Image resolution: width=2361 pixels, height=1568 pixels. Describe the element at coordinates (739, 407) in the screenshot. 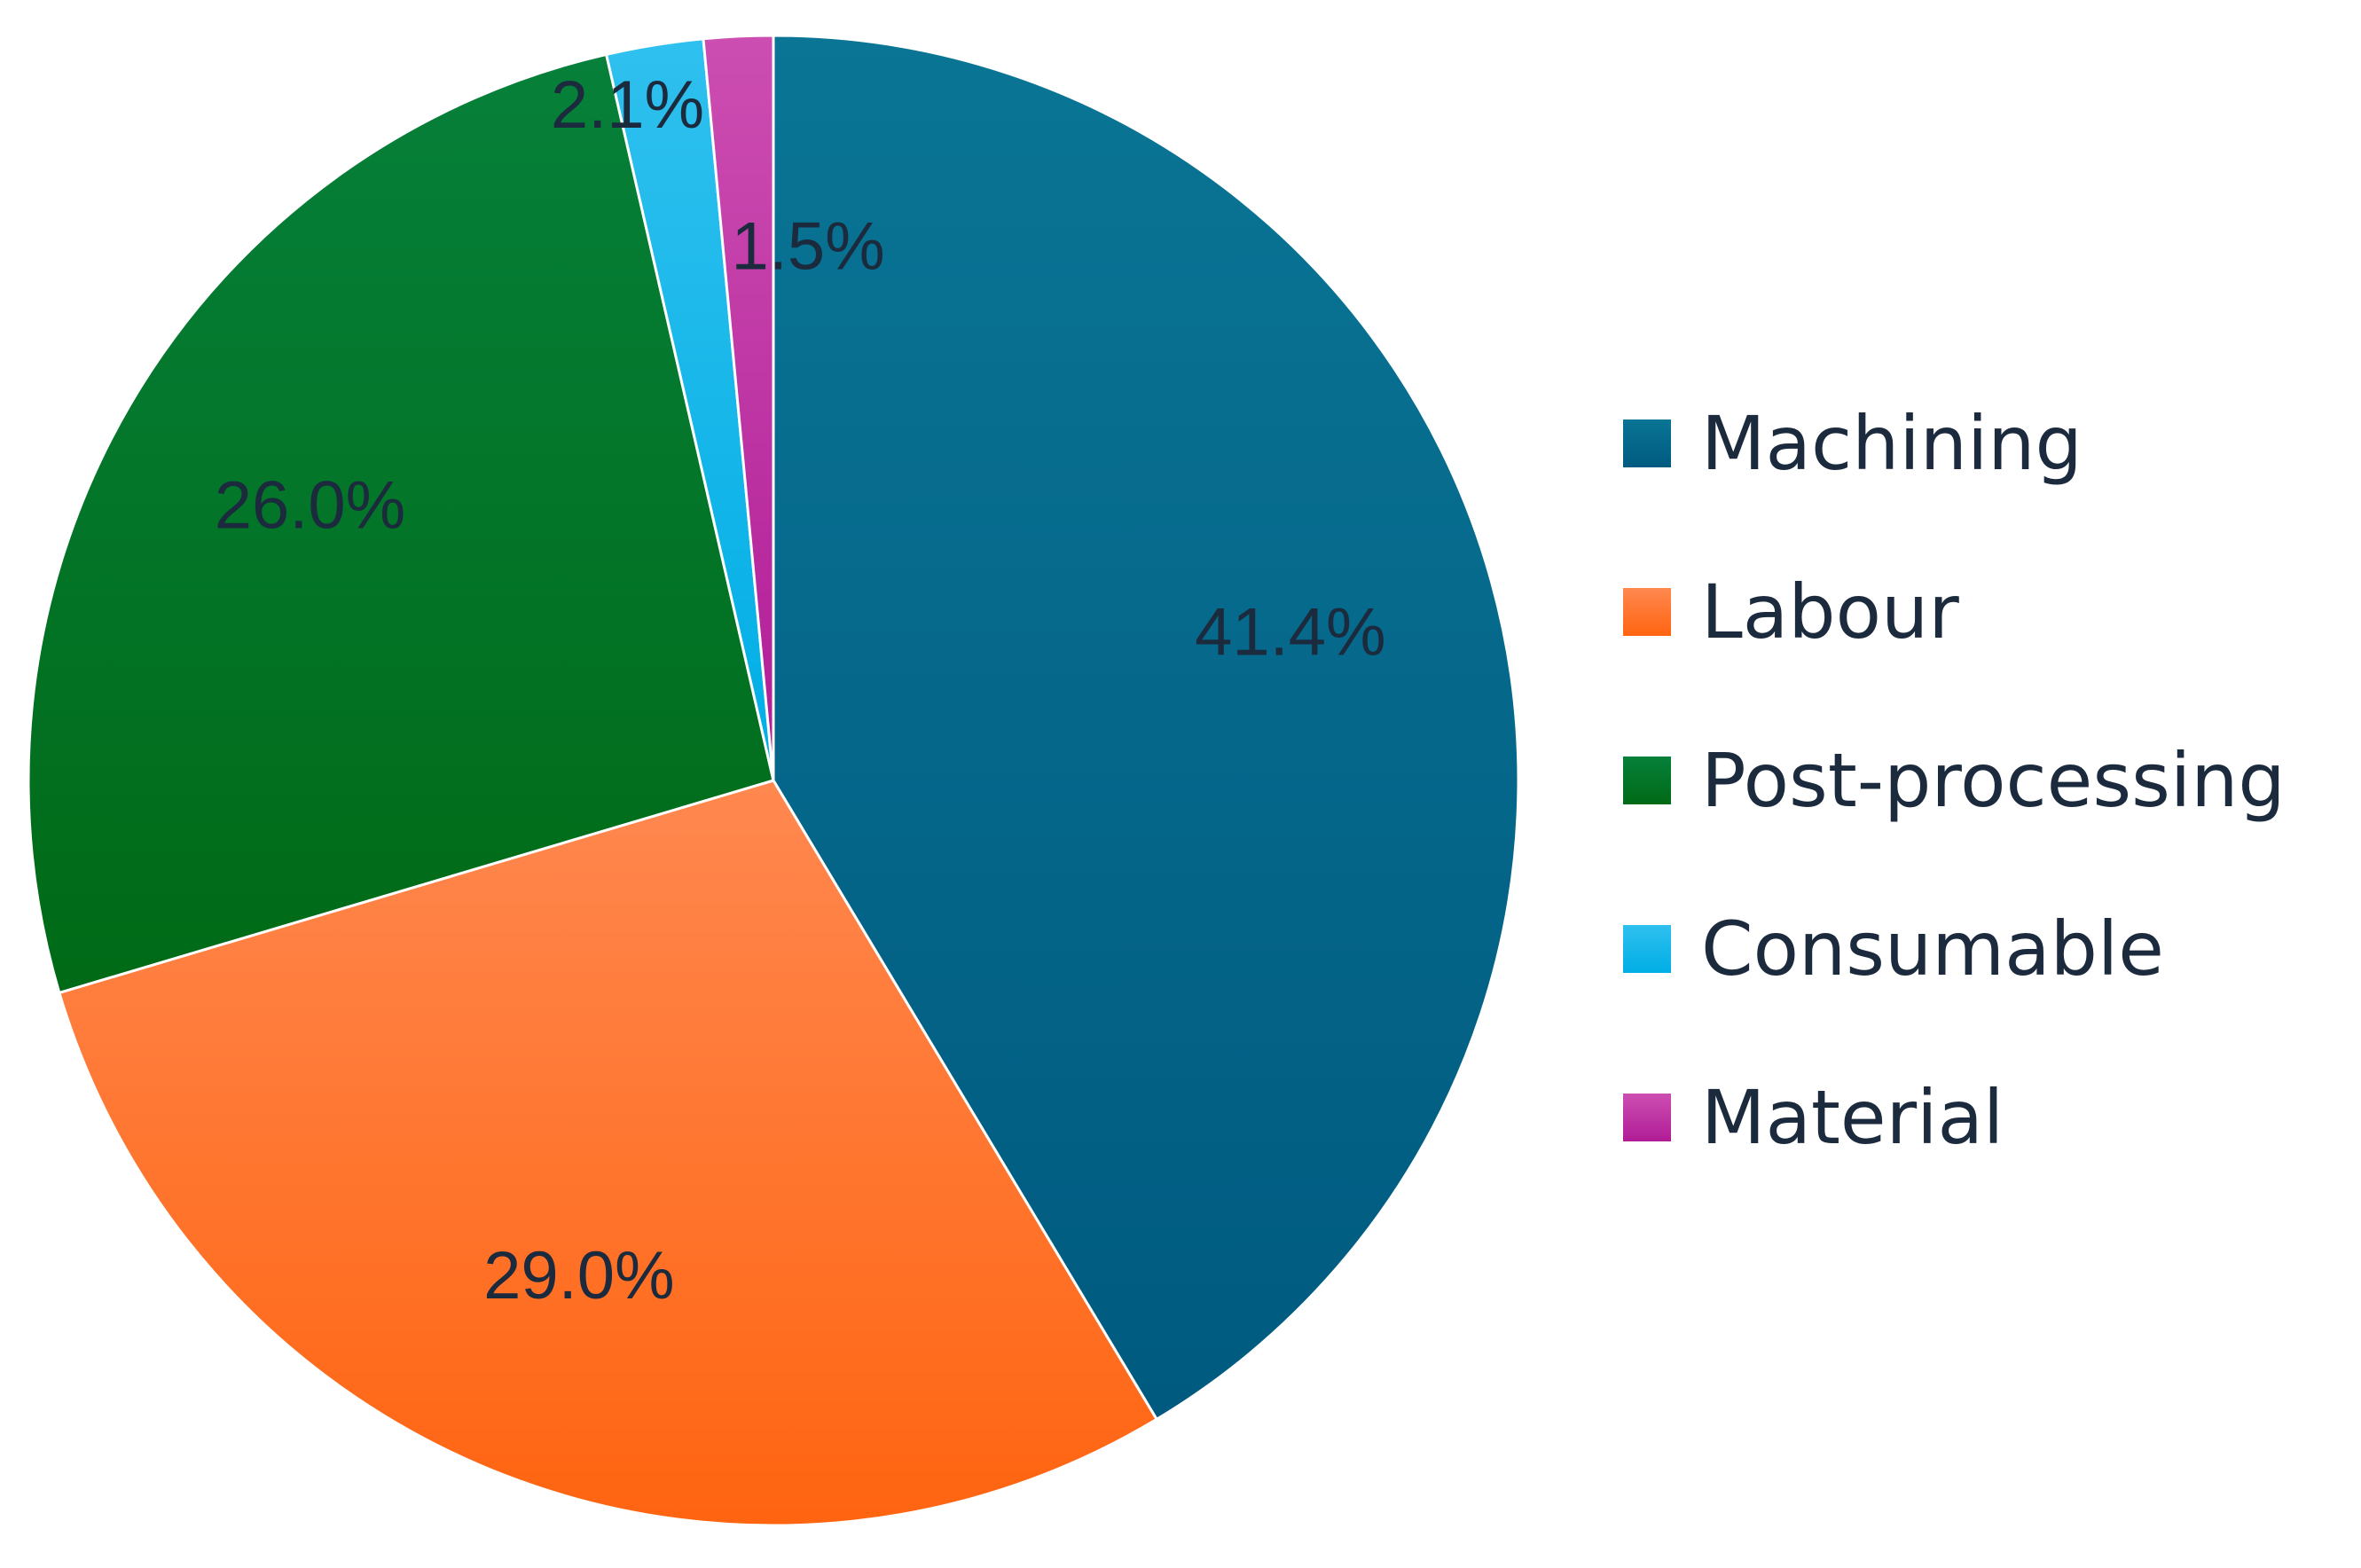

I see `pie-slice-material` at that location.